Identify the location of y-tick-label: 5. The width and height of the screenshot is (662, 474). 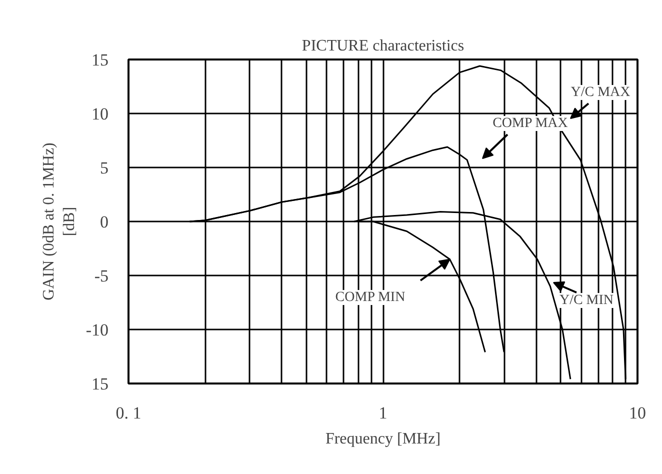
(104, 168).